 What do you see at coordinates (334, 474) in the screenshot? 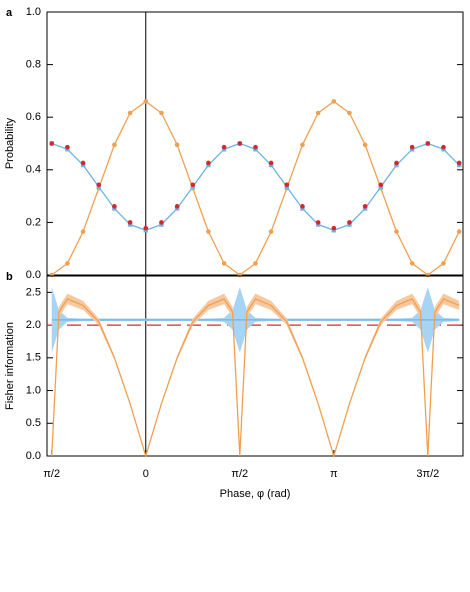
I see `x-tick-label: π` at bounding box center [334, 474].